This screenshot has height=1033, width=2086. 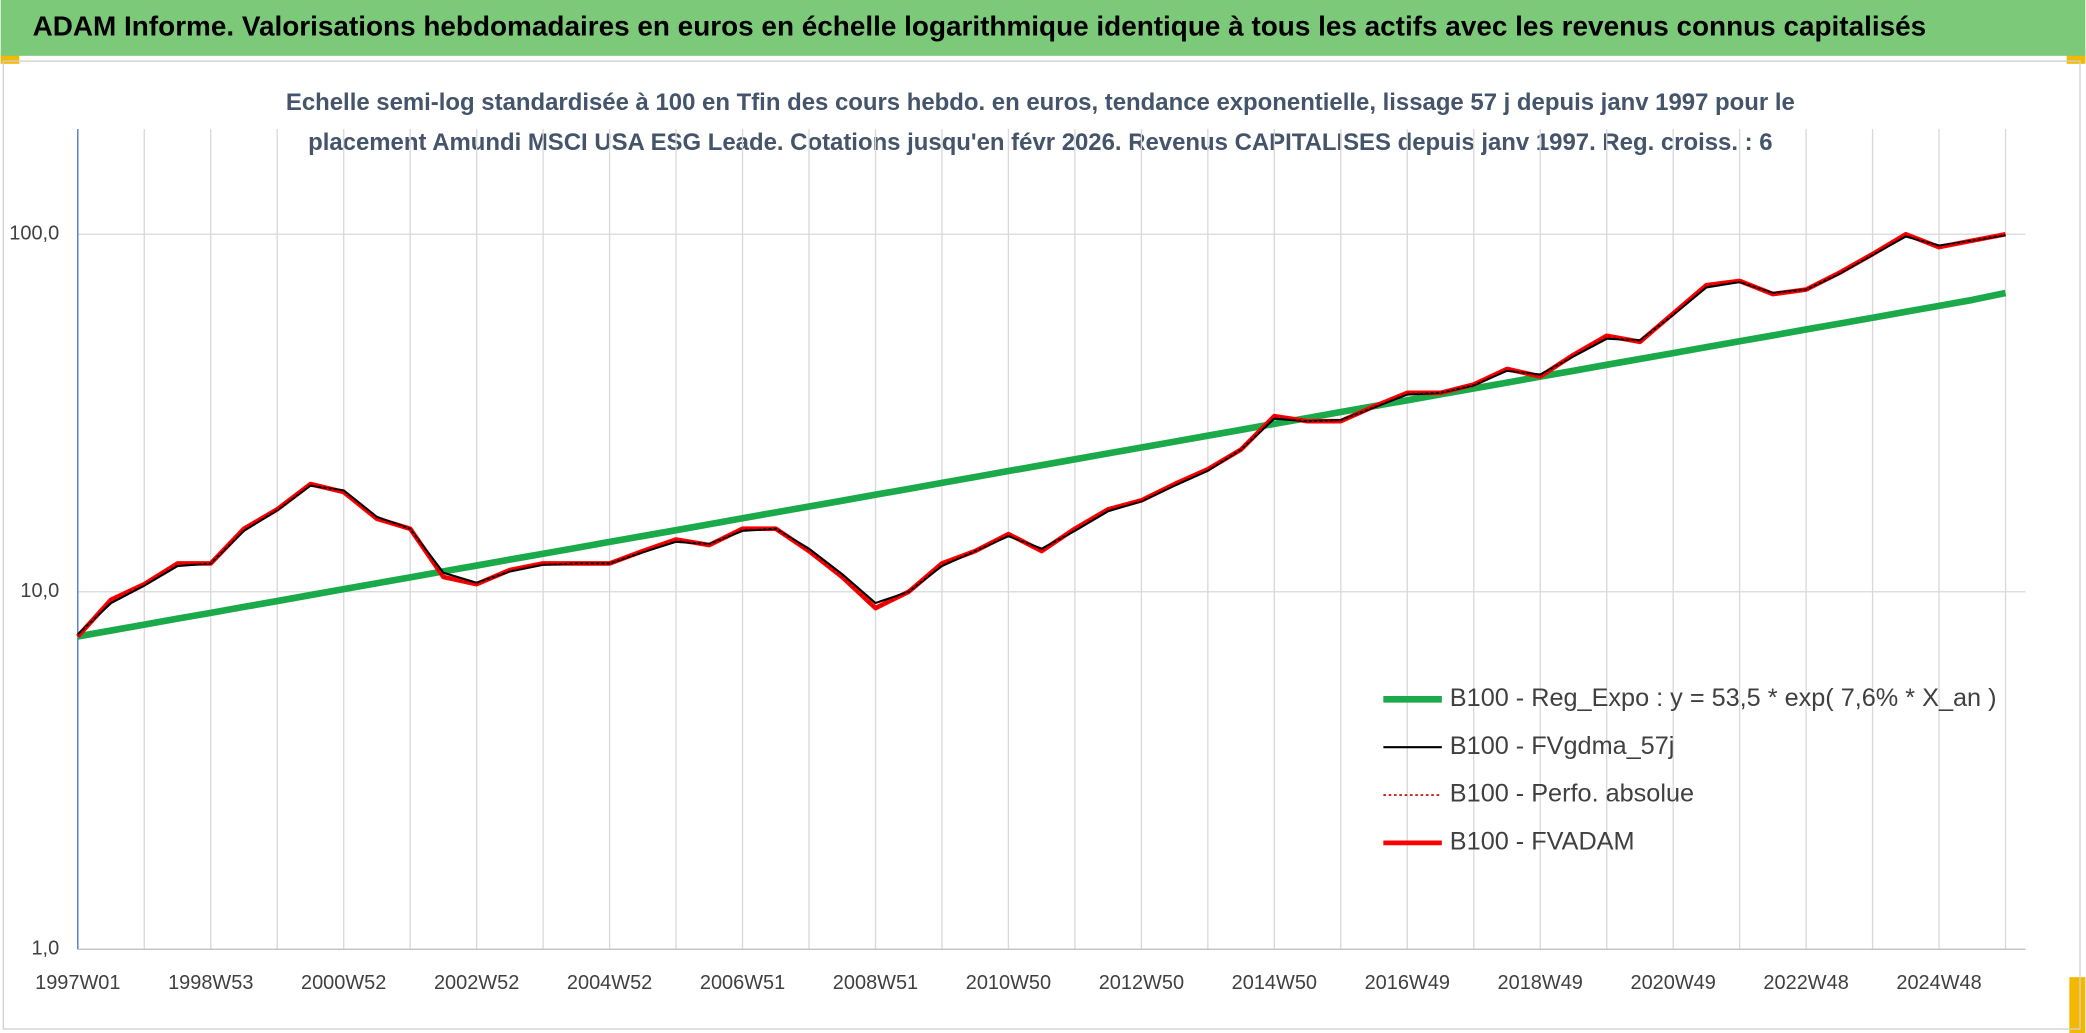 I want to click on x-tick-label: 2004W52, so click(x=609, y=983).